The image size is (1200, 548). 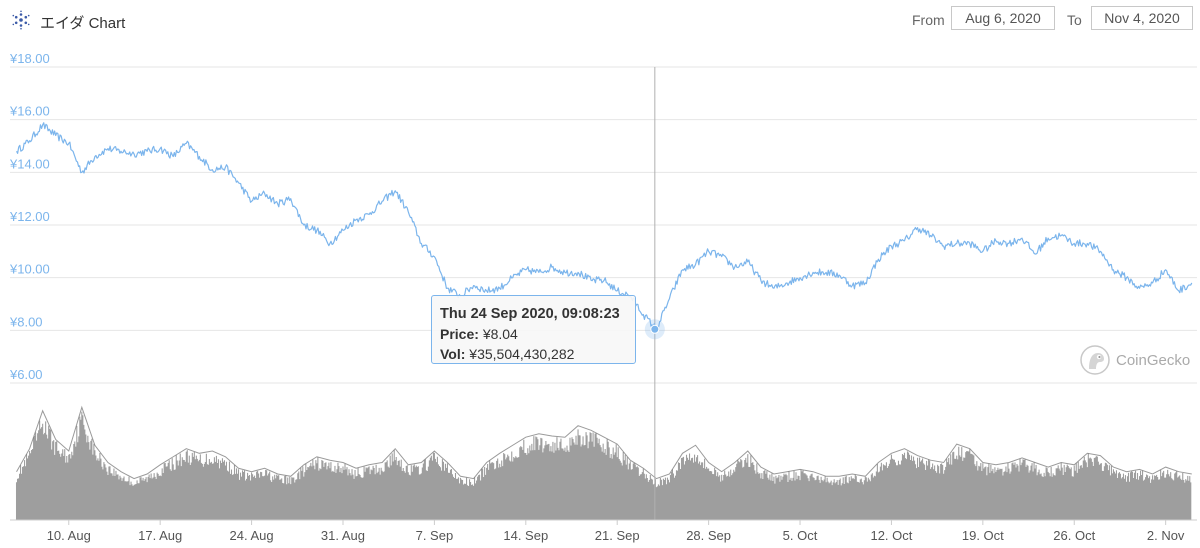 What do you see at coordinates (604, 442) in the screenshot?
I see `volume-envelope` at bounding box center [604, 442].